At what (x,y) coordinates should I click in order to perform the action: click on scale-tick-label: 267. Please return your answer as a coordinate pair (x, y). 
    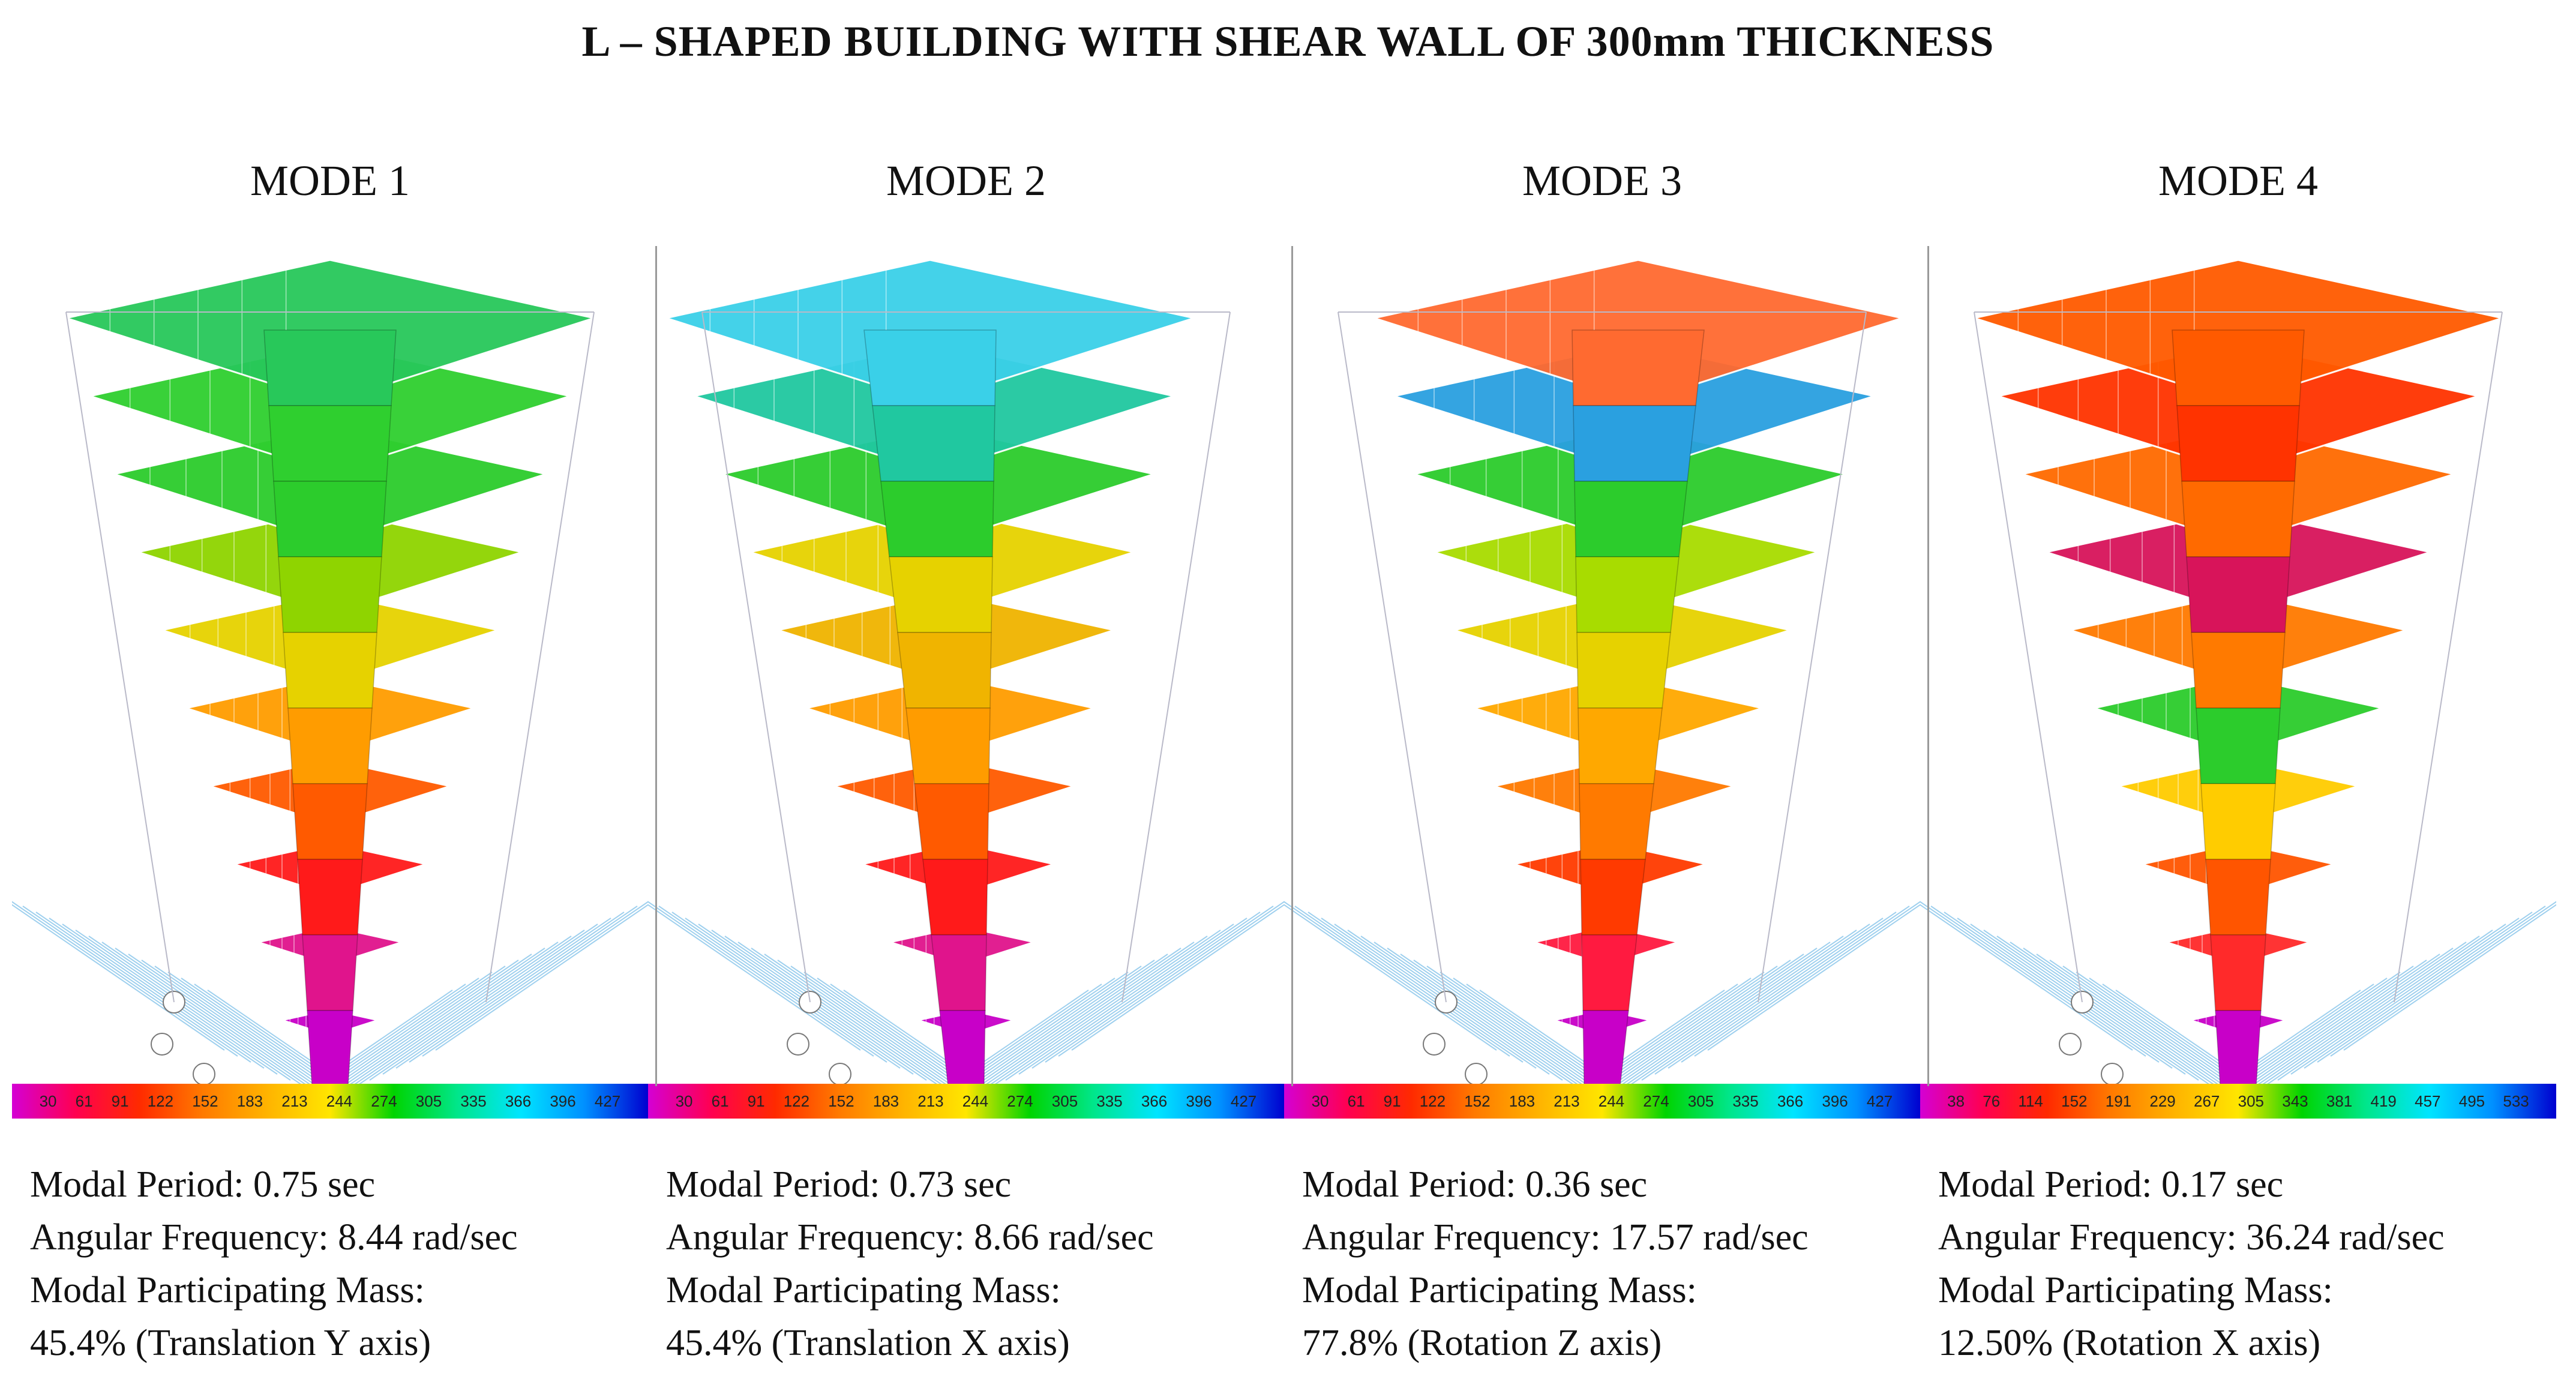
    Looking at the image, I should click on (2206, 1101).